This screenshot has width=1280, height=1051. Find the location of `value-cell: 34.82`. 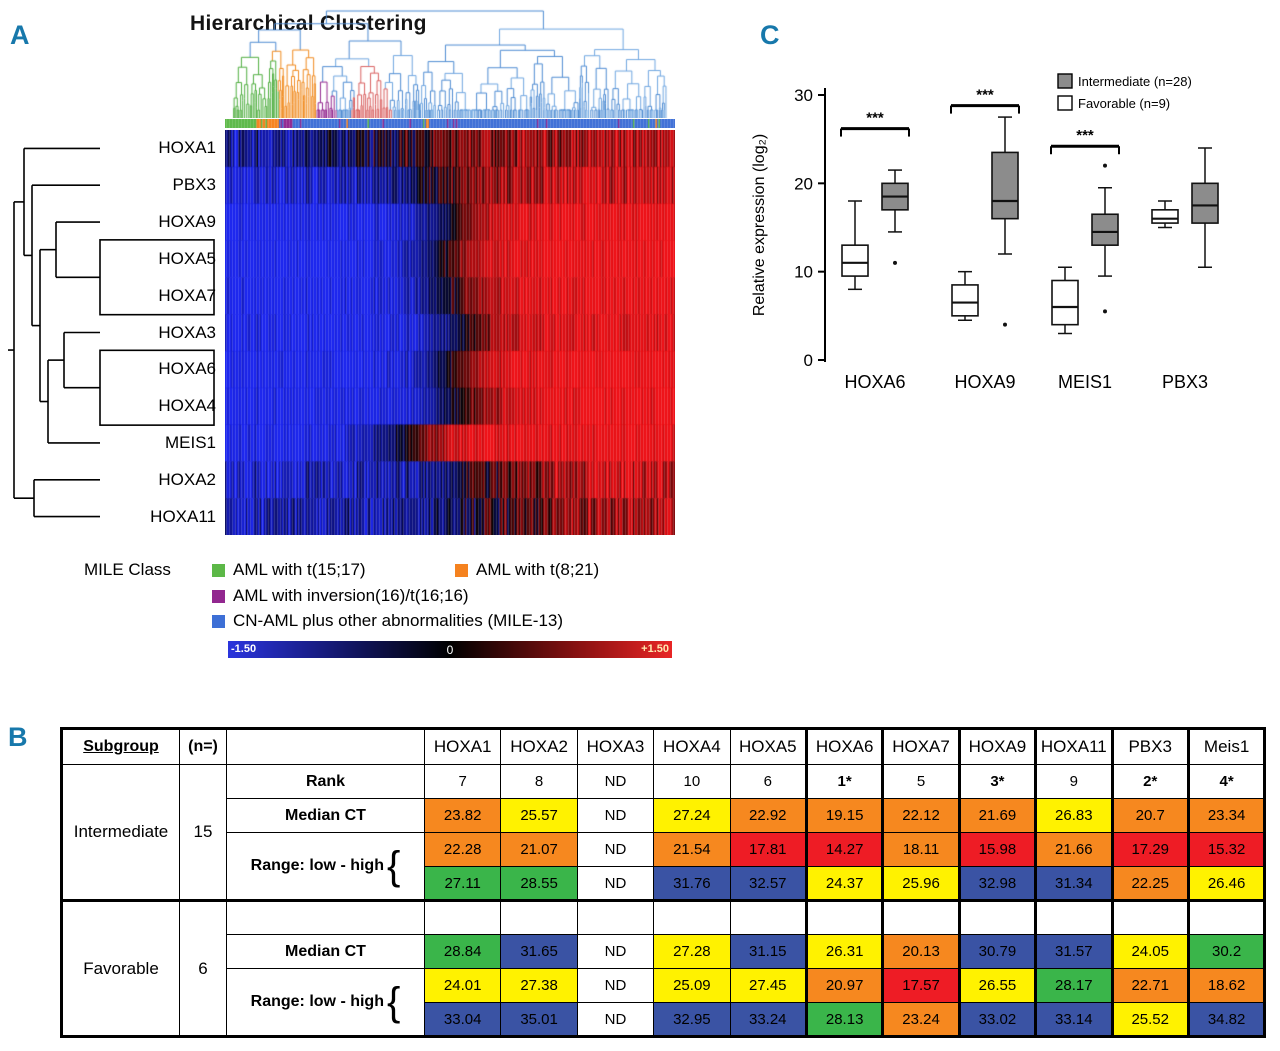

value-cell: 34.82 is located at coordinates (1226, 1019).